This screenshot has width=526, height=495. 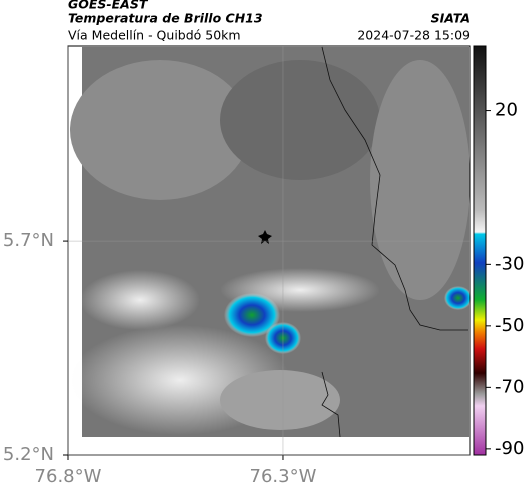 I want to click on y-tick-label: 5.2°N, so click(x=28, y=454).